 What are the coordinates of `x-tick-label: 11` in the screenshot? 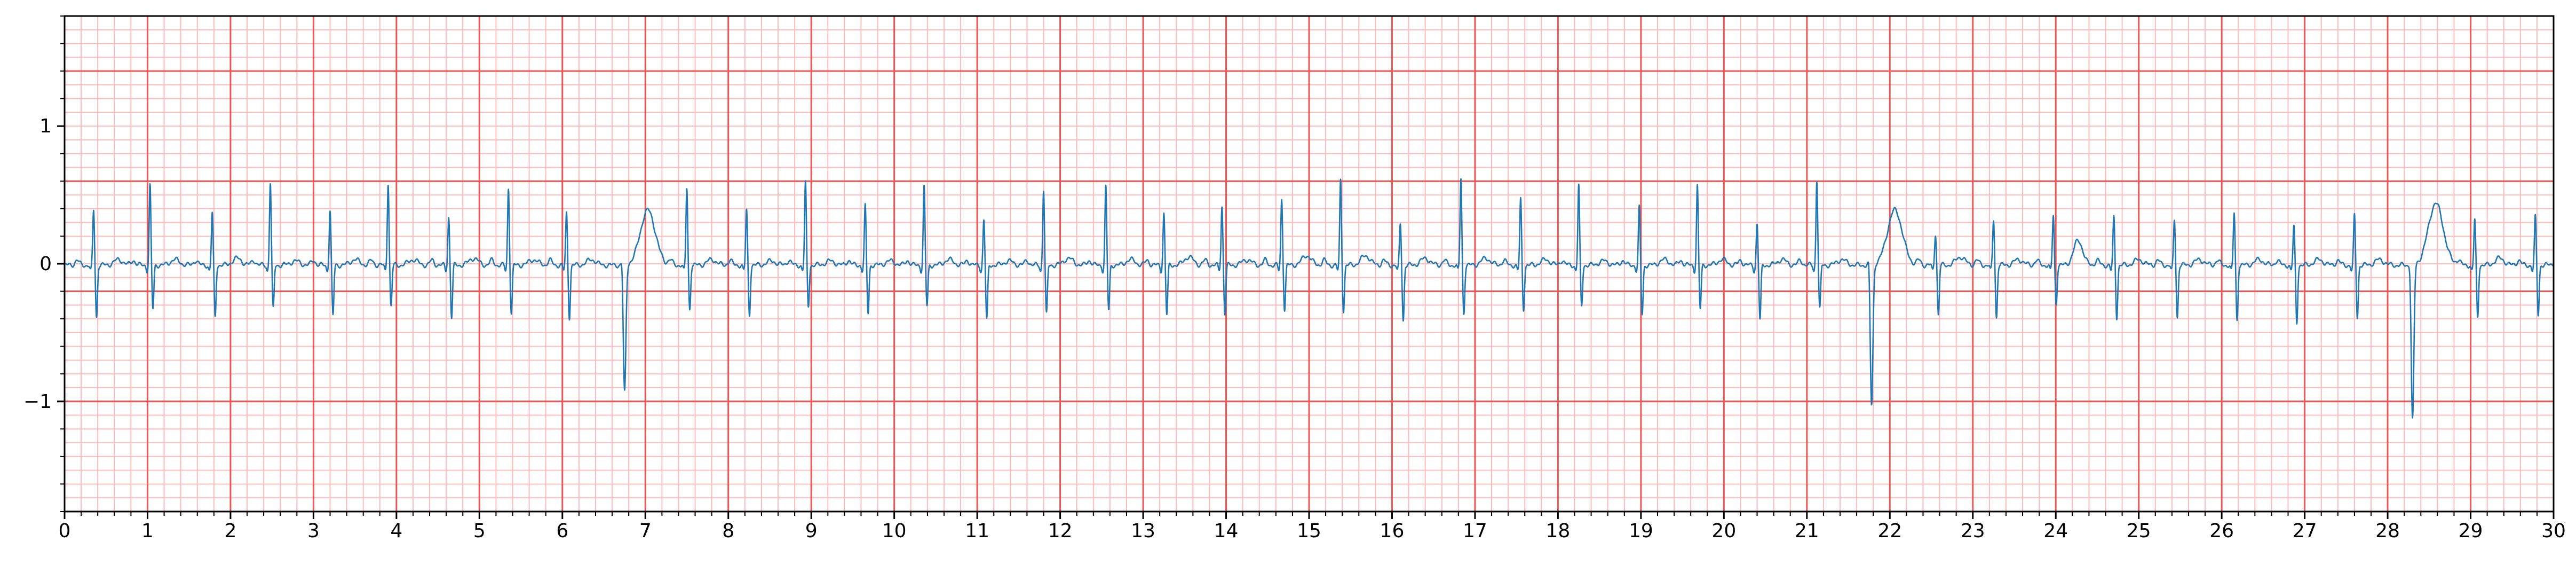 It's located at (977, 531).